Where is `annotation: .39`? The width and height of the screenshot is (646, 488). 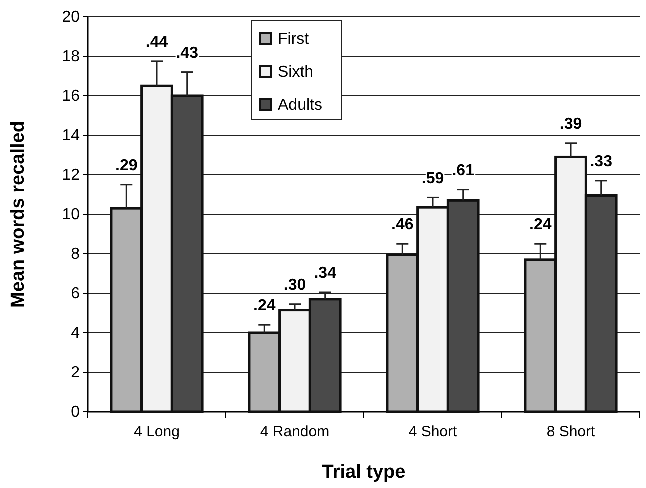
annotation: .39 is located at coordinates (571, 124).